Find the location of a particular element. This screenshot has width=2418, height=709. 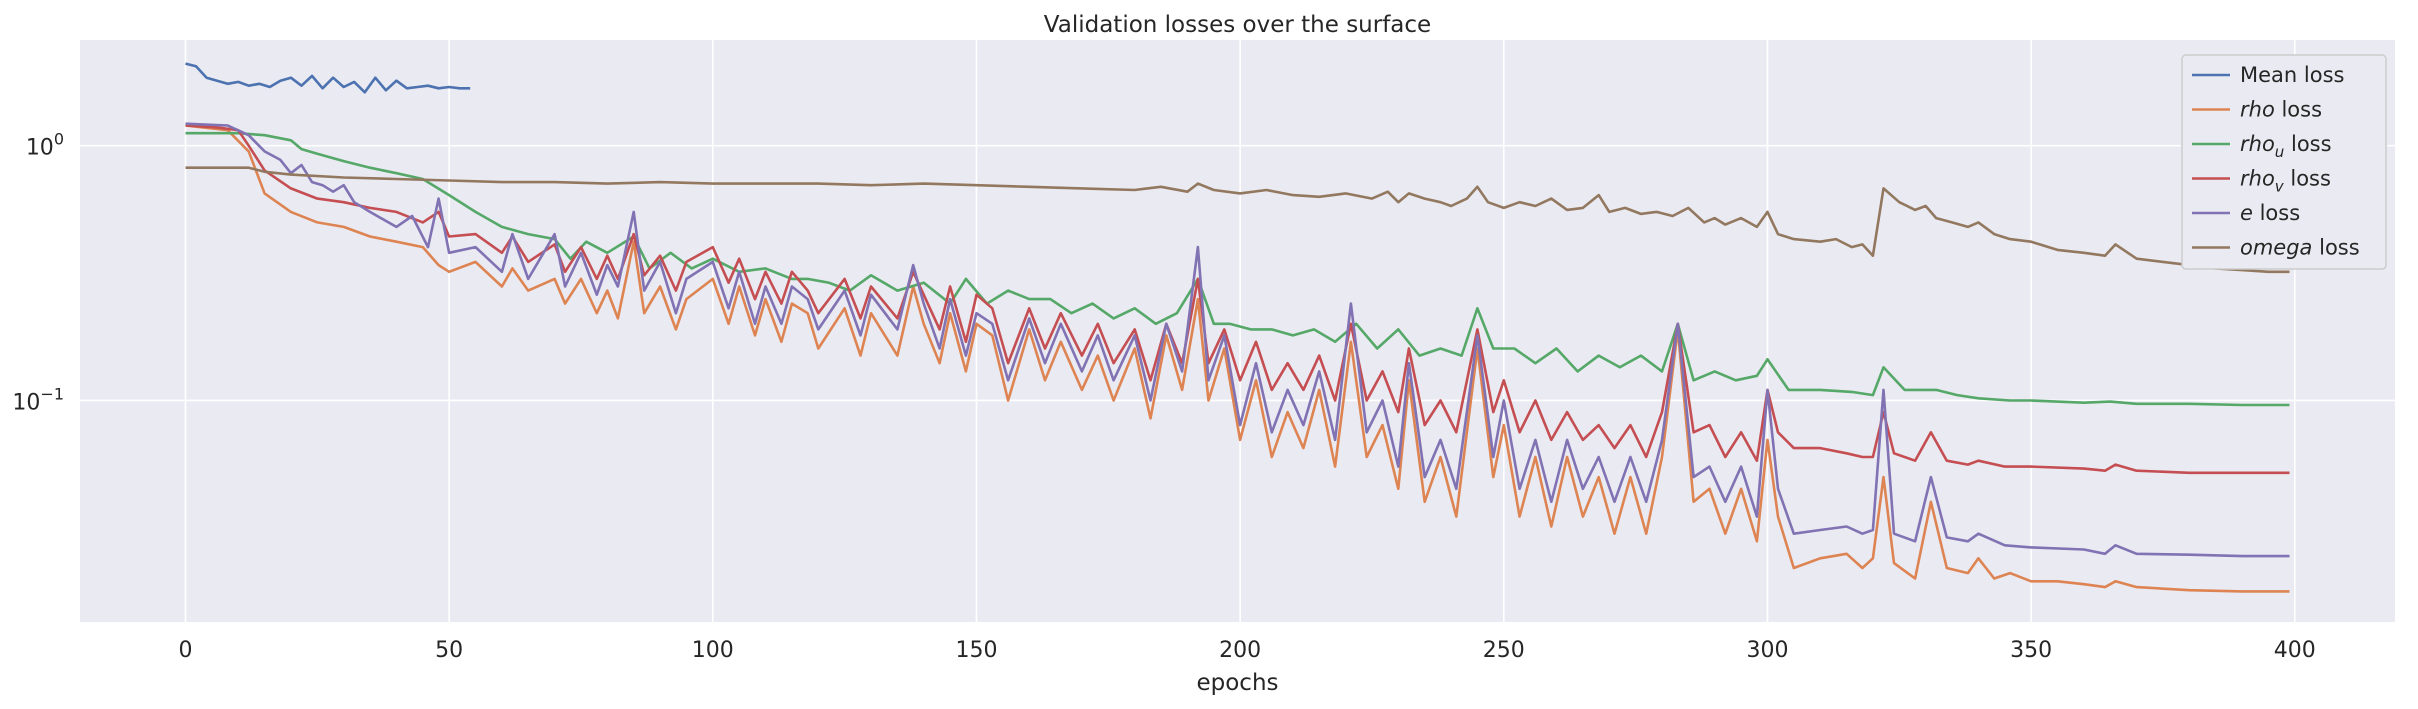

legend-box is located at coordinates (2284, 162).